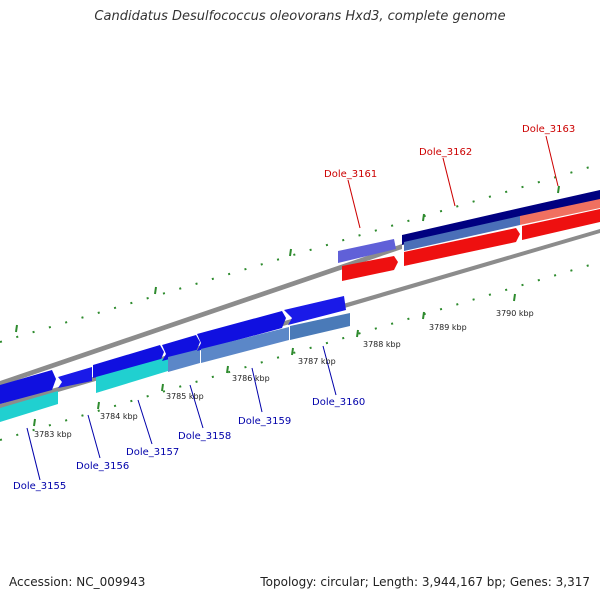 This screenshot has width=600, height=600. I want to click on gene-label-dole-3160: Dole_3160, so click(338, 402).